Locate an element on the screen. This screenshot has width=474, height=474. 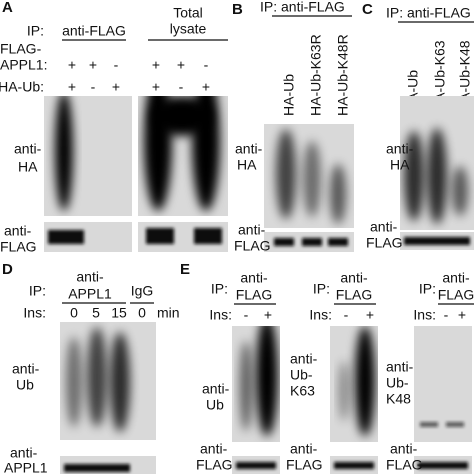
lysate-label: Total is located at coordinates (188, 13).